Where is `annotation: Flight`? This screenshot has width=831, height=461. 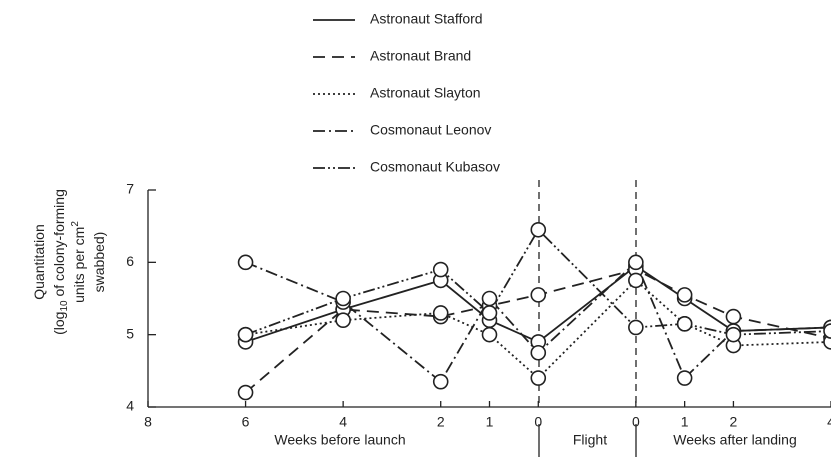 annotation: Flight is located at coordinates (590, 440).